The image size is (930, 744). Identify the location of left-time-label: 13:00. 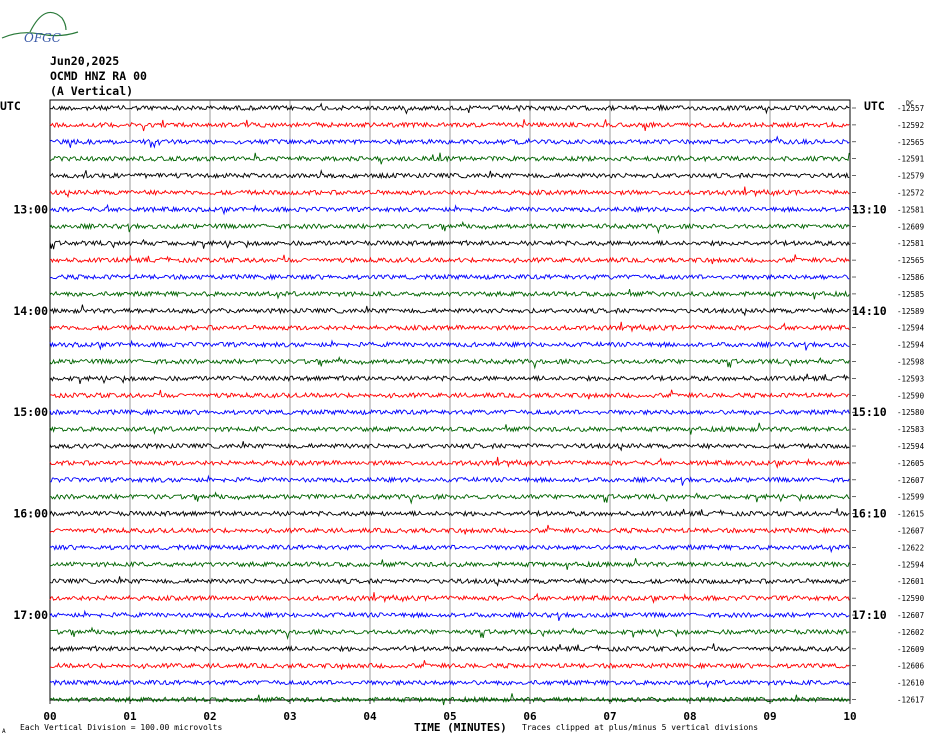
(30, 209).